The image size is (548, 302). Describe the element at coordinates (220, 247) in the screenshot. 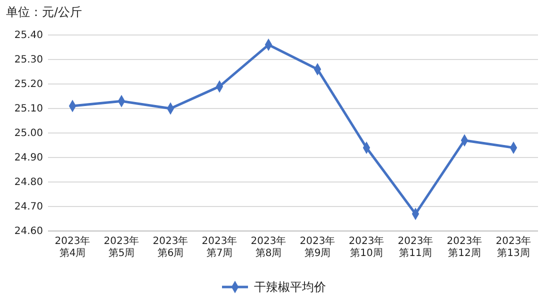

I see `x-tick-label: 2023年第7周` at that location.